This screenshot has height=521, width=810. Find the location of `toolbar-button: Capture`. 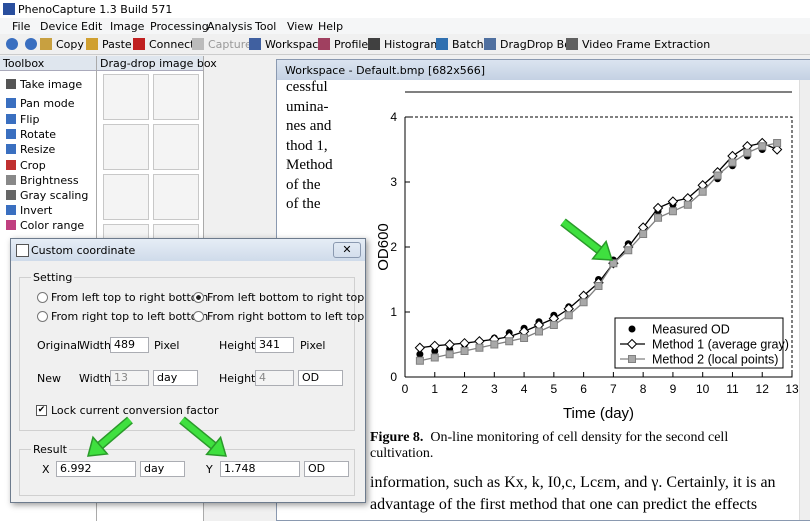

toolbar-button: Capture is located at coordinates (230, 44).